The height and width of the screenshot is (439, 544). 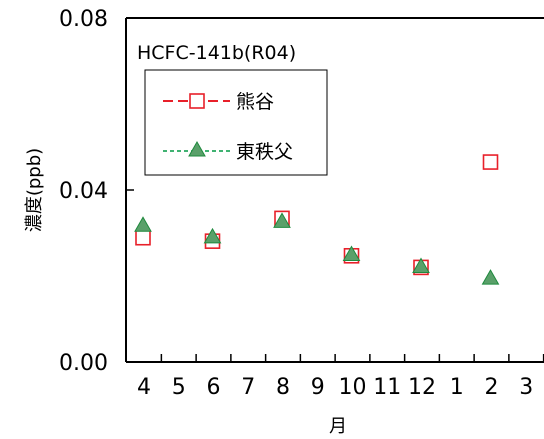 What do you see at coordinates (197, 101) in the screenshot?
I see `legend-marker-kumagaya` at bounding box center [197, 101].